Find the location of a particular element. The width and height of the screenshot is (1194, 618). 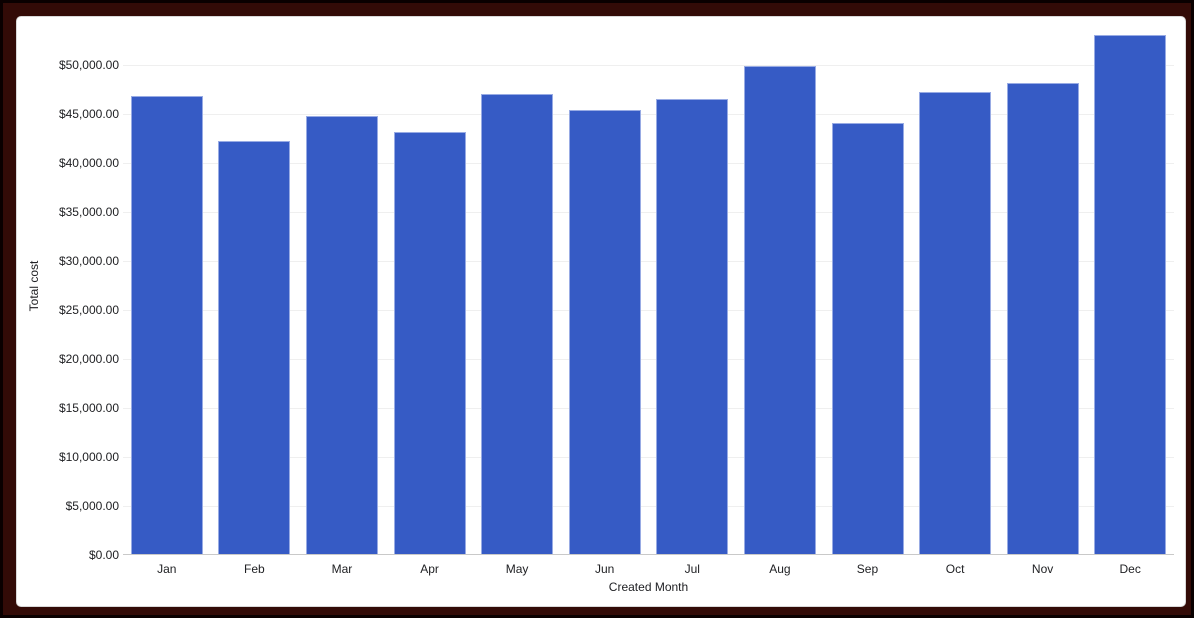

bar-jul is located at coordinates (692, 326).